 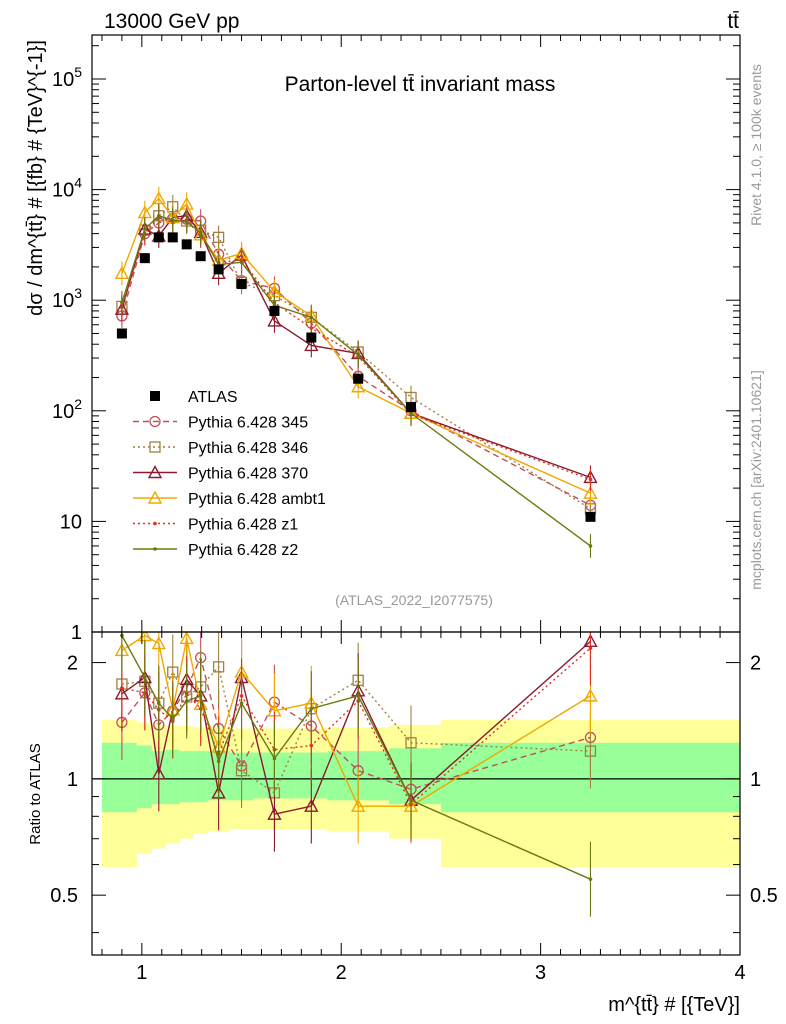 I want to click on ratio-y-axis-label: Ratio to ATLAS, so click(x=35, y=793).